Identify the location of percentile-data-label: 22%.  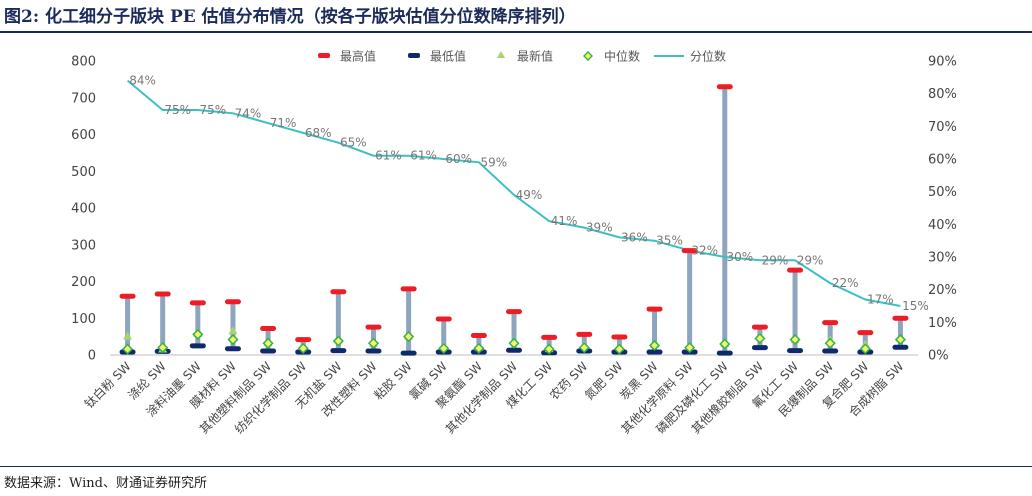
(845, 283).